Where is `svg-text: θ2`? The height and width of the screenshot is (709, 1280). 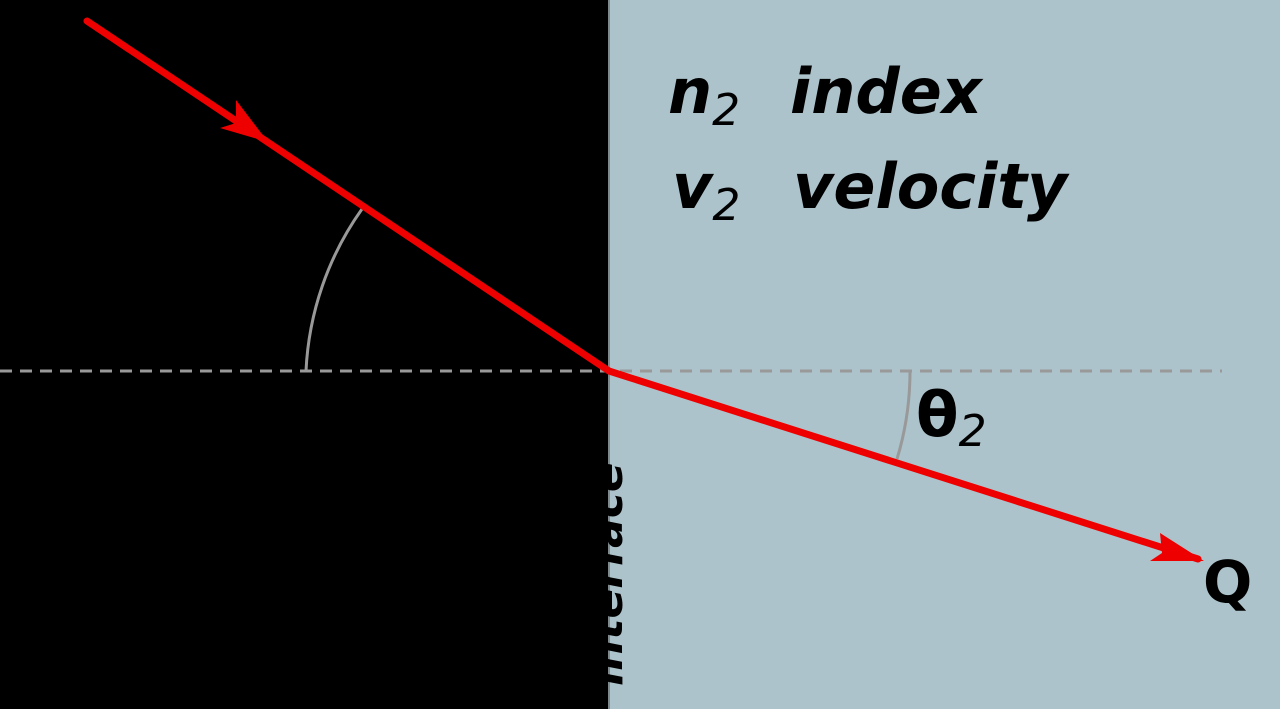
svg-text: θ2 is located at coordinates (951, 417).